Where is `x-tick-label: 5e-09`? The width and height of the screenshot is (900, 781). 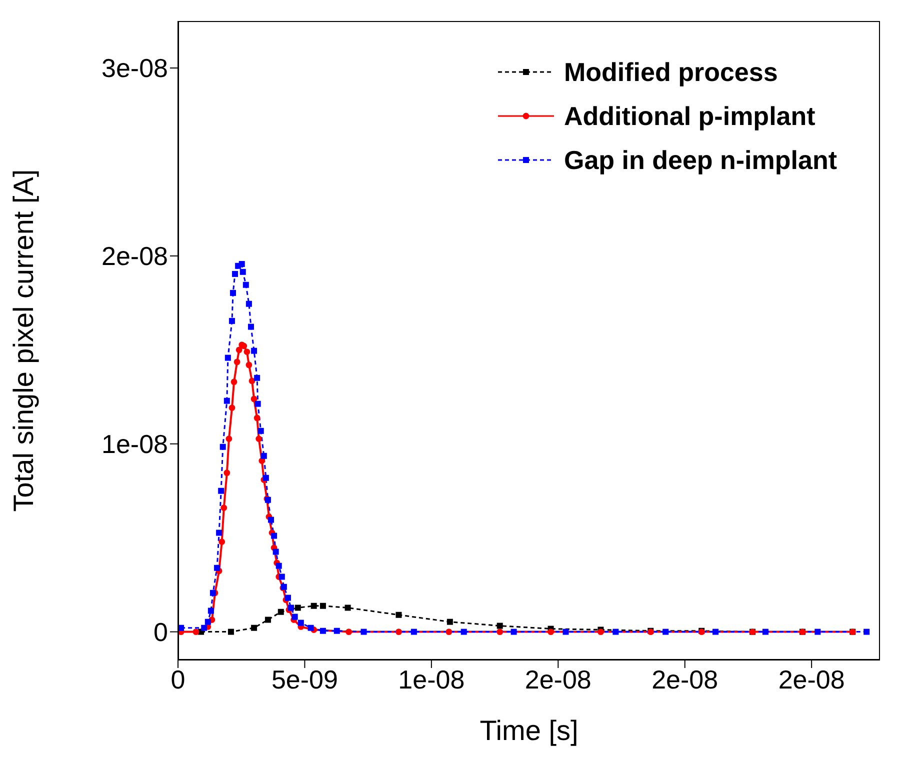 x-tick-label: 5e-09 is located at coordinates (304, 679).